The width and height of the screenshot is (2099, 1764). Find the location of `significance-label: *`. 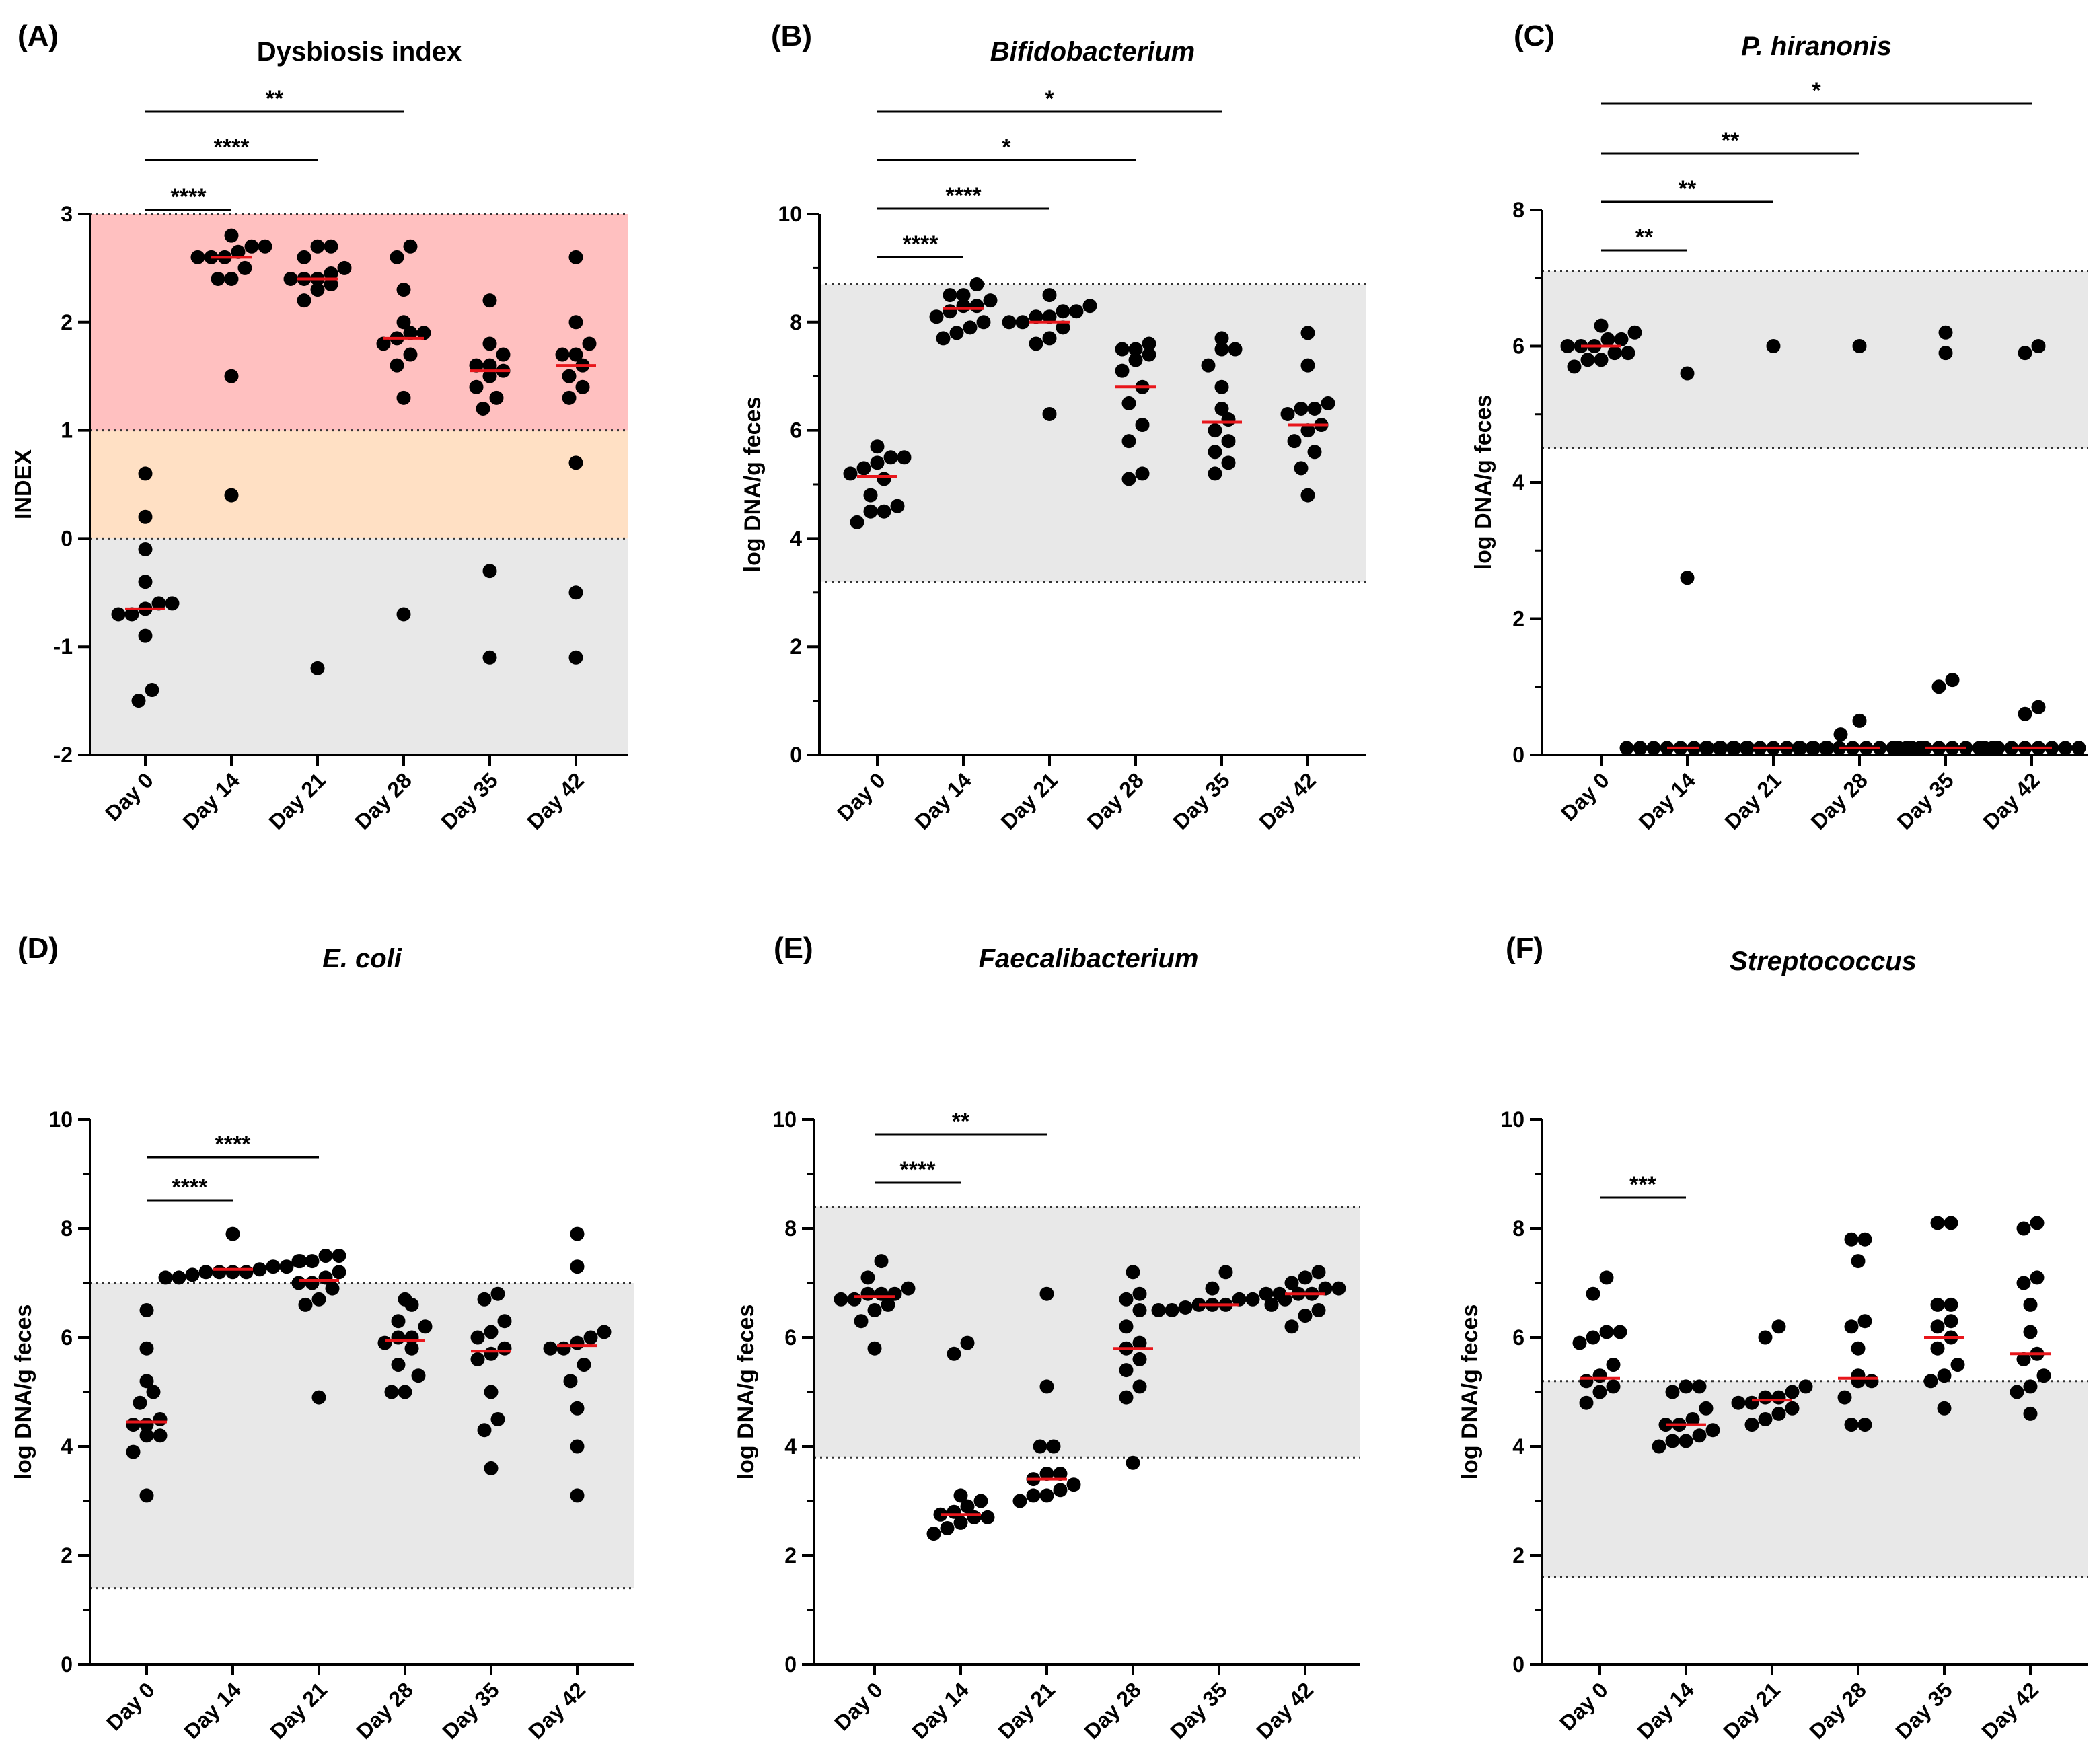

significance-label: * is located at coordinates (1007, 147).